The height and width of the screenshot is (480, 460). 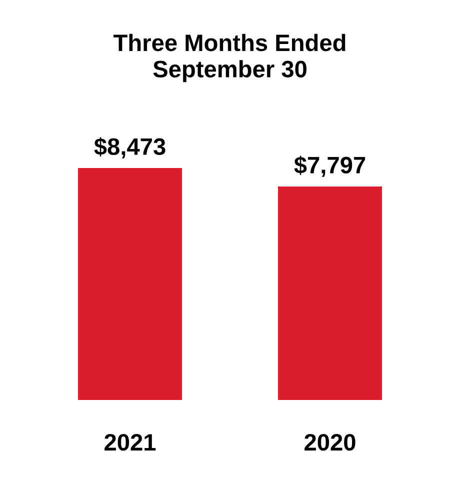 What do you see at coordinates (130, 442) in the screenshot?
I see `x-tick-label: 2021` at bounding box center [130, 442].